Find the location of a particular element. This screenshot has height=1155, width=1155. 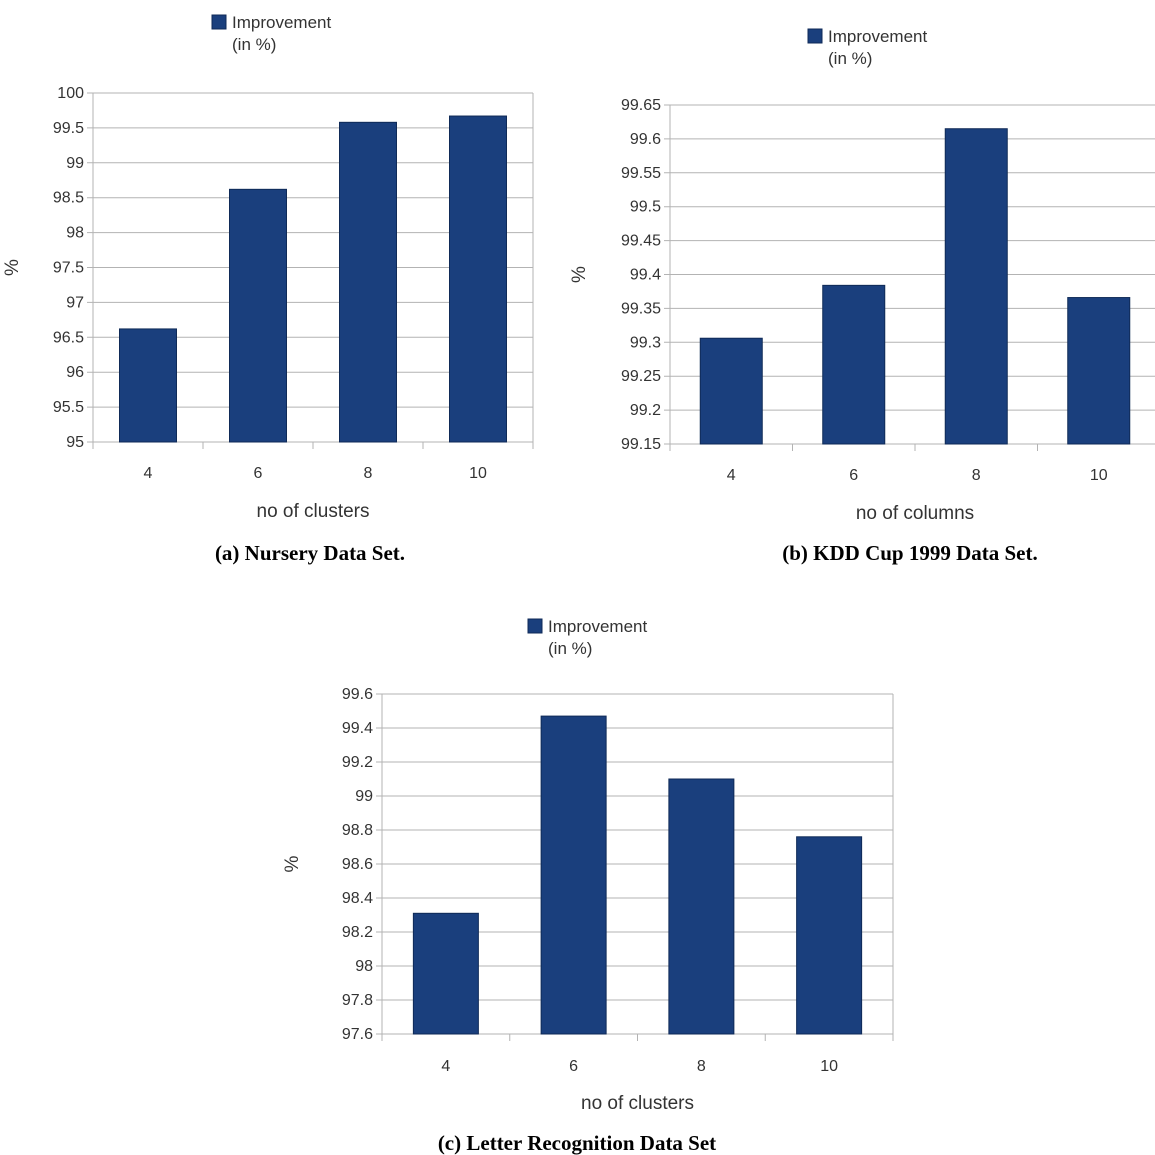

y-tick-label: 96 is located at coordinates (75, 372).